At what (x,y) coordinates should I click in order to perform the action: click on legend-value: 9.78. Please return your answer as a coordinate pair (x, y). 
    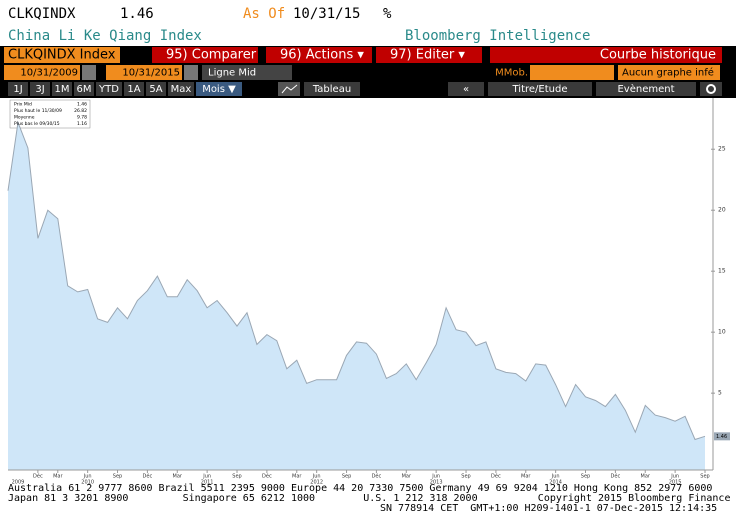
    Looking at the image, I should click on (82, 118).